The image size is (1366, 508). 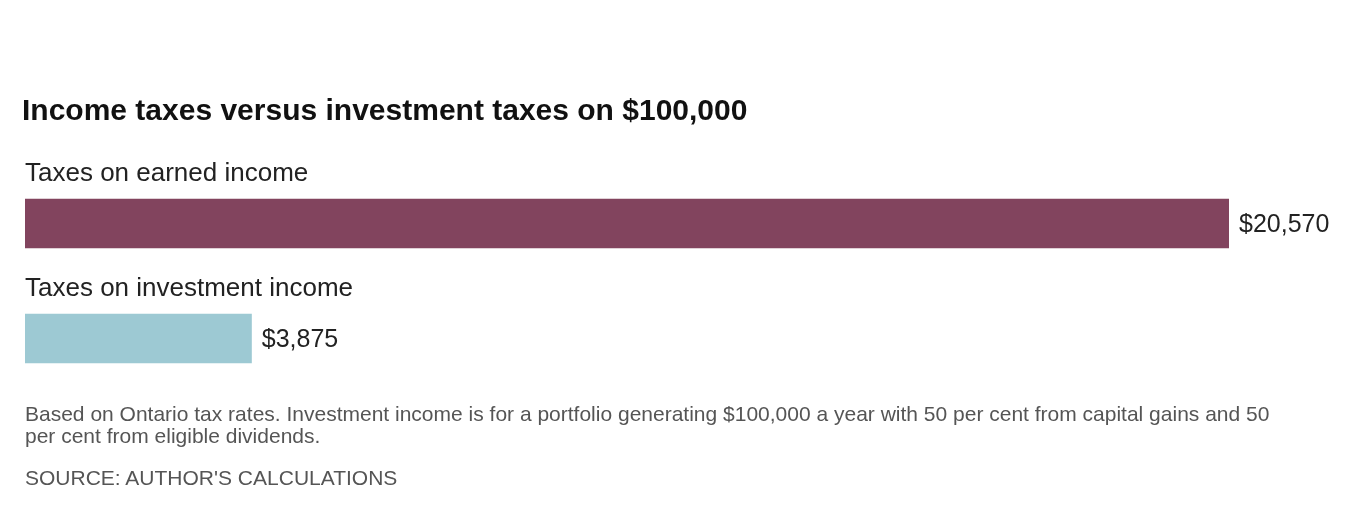 I want to click on y-tick-label: Taxes on earned income, so click(x=167, y=171).